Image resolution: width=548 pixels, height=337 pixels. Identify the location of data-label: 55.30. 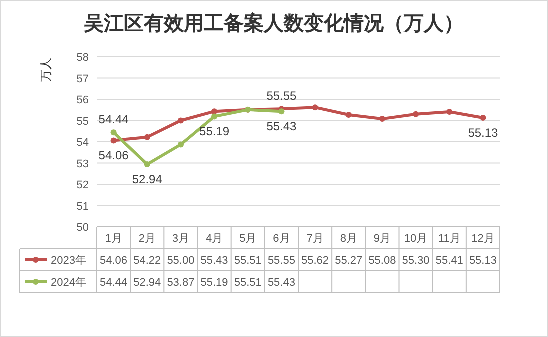
(416, 261).